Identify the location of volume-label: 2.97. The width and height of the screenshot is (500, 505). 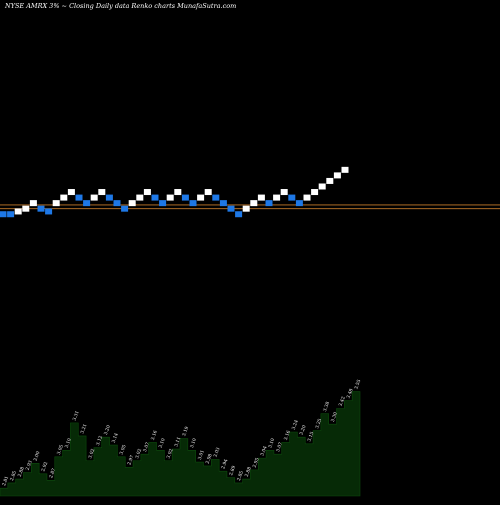
(130, 460).